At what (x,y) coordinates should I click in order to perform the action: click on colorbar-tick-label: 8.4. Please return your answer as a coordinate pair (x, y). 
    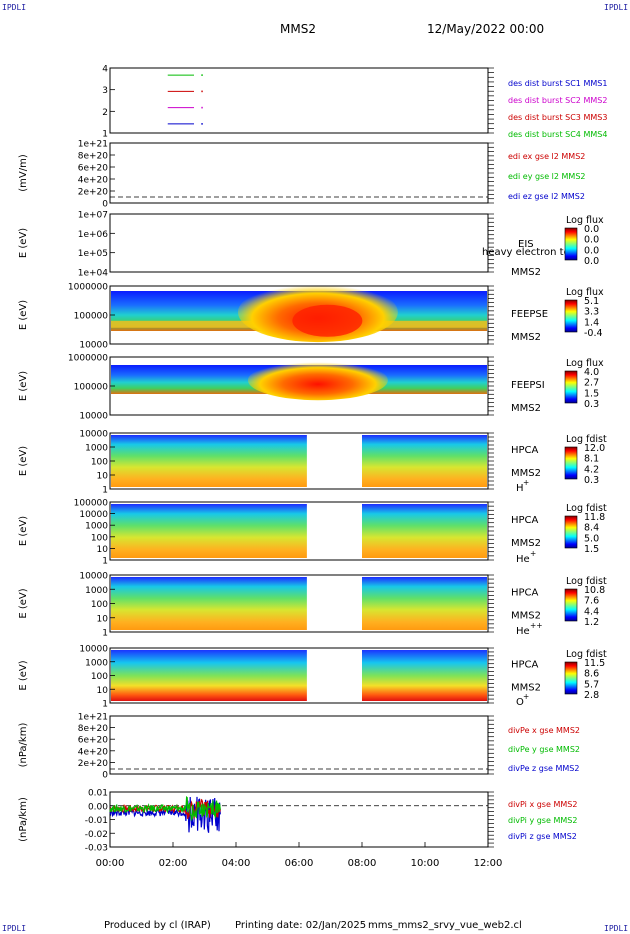
    Looking at the image, I should click on (591, 528).